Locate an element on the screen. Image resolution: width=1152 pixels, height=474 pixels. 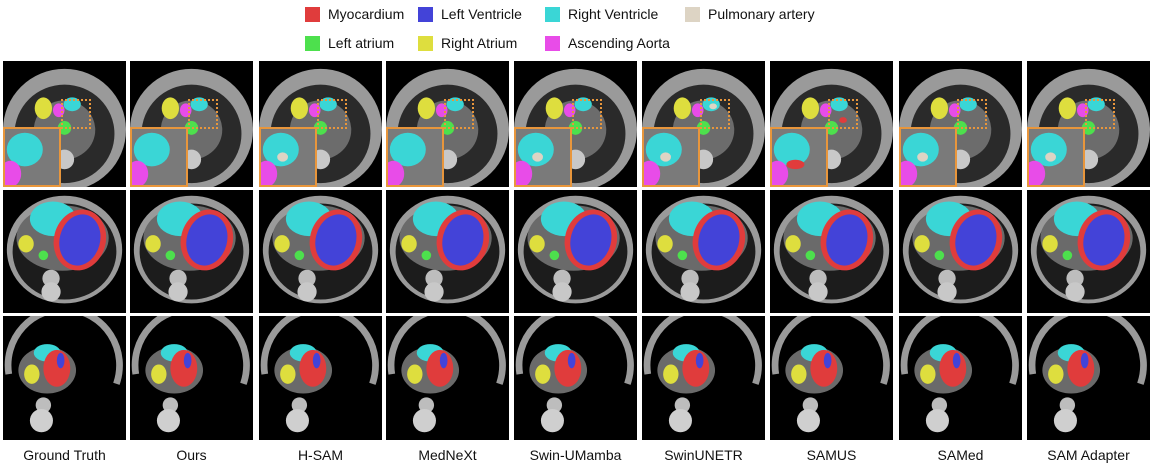
legend-item-myocardium: Myocardium is located at coordinates (354, 14).